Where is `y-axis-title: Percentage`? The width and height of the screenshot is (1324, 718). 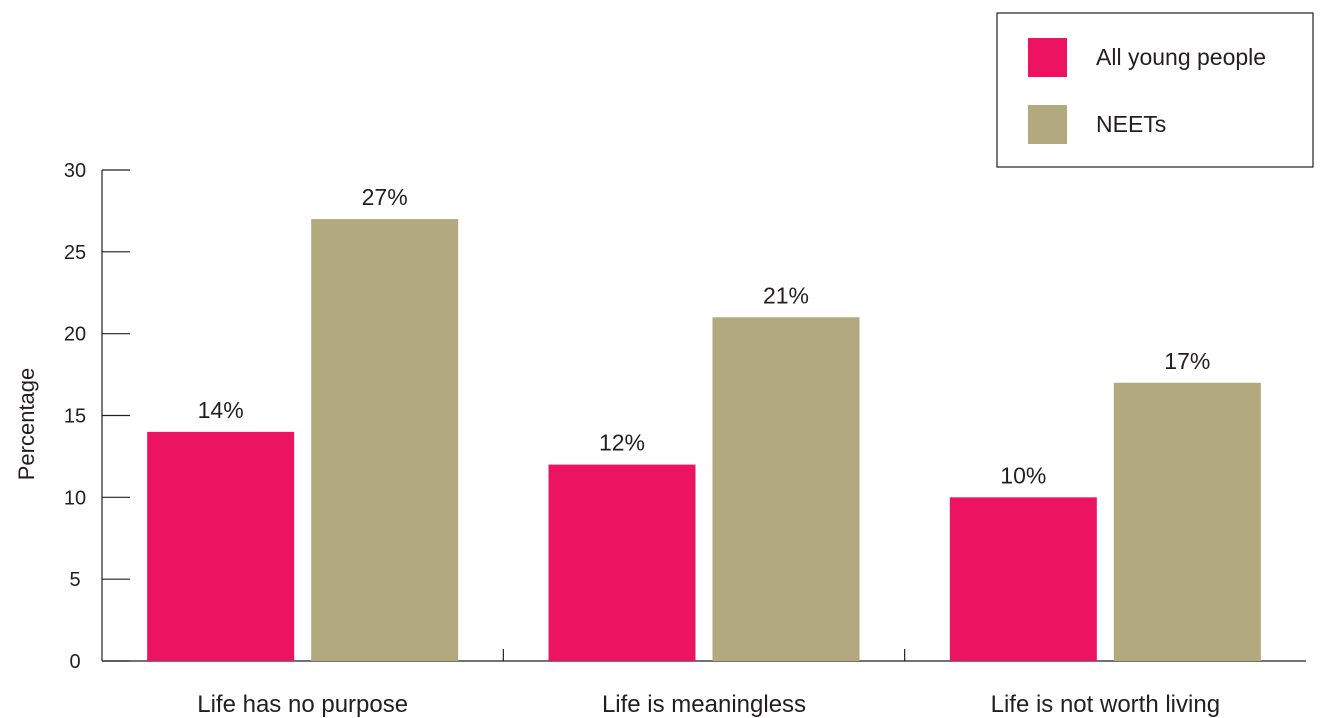 y-axis-title: Percentage is located at coordinates (26, 424).